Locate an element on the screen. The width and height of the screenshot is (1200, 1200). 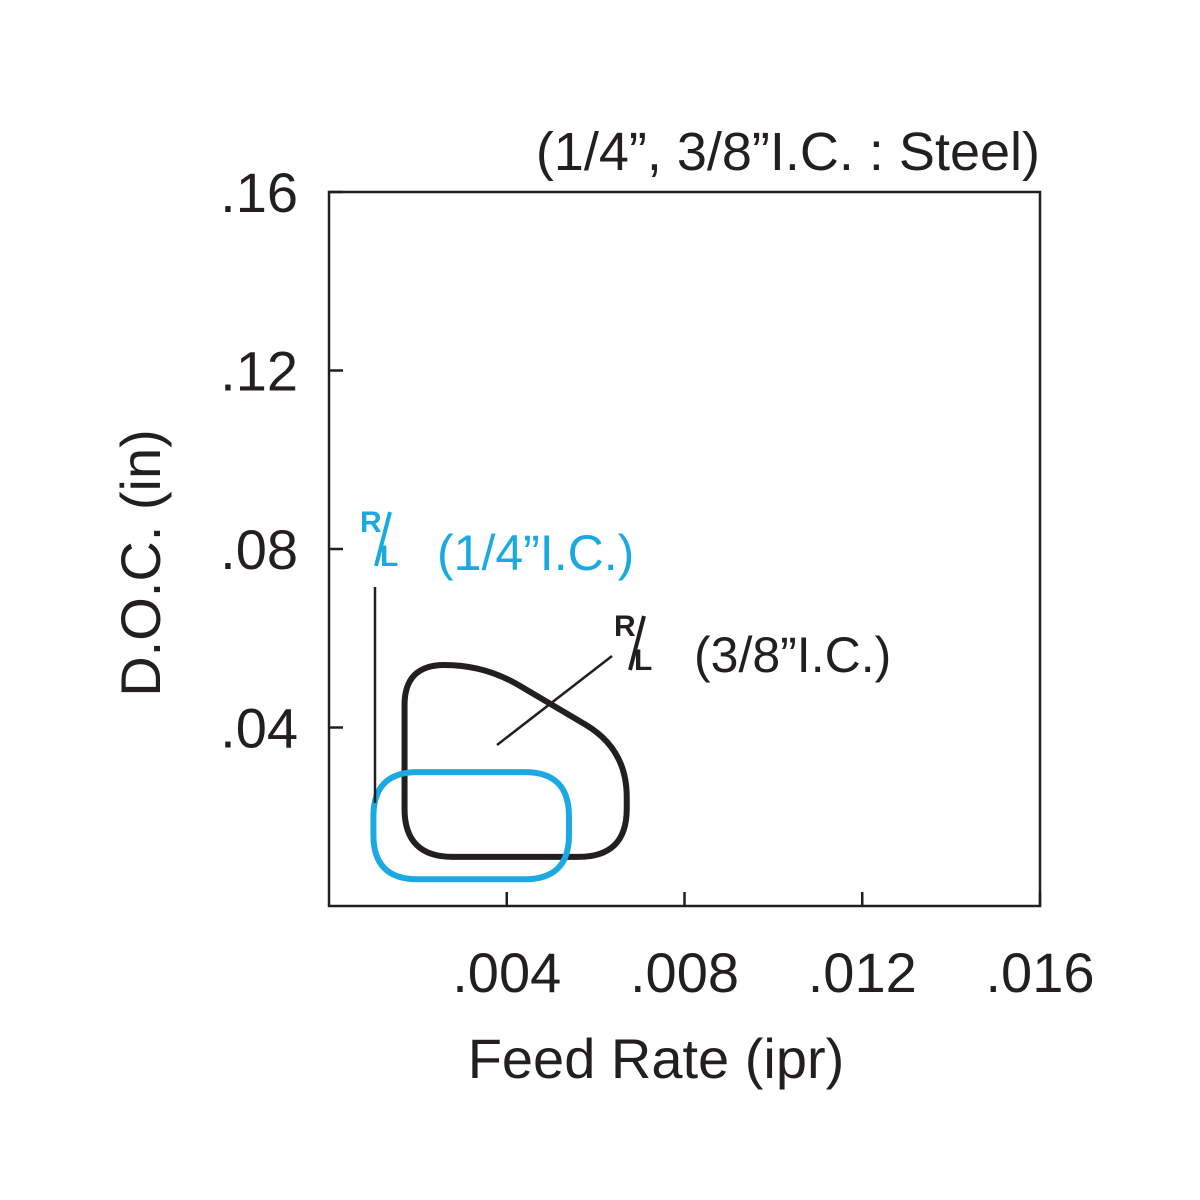
x-axis: .004 .008 .012 .016 is located at coordinates (773, 948).